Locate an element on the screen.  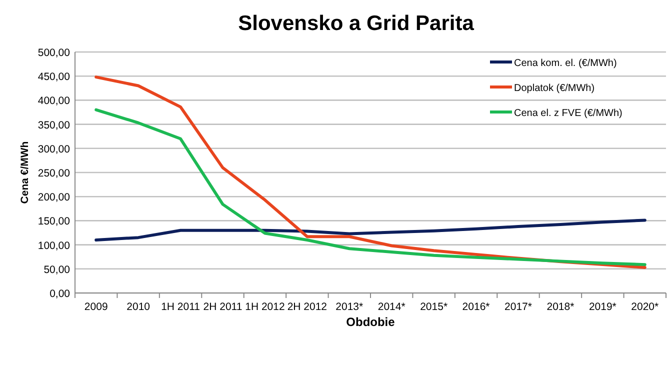
x-tick-label: 1H 2012 is located at coordinates (265, 307).